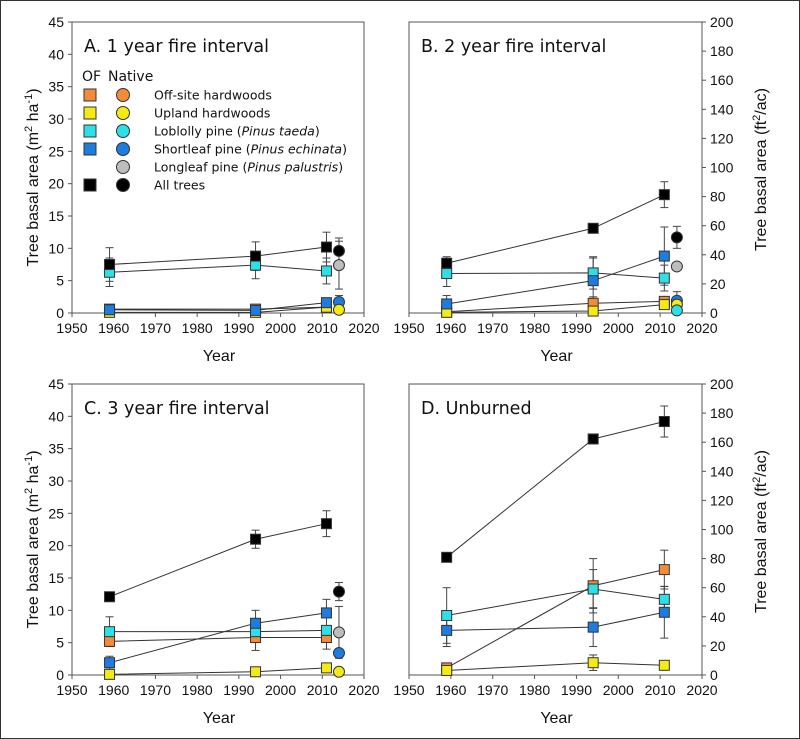  Describe the element at coordinates (760, 169) in the screenshot. I see `y-axis-title-right: Tree basal area (ft2/ac)` at that location.